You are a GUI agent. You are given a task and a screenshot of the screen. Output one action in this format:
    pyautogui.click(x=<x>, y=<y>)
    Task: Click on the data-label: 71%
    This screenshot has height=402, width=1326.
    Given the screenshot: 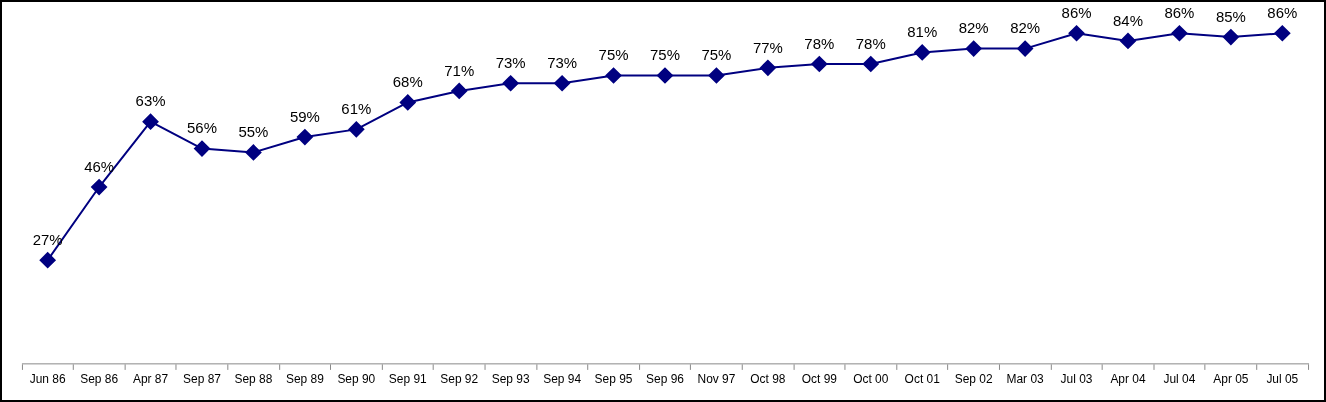 What is the action you would take?
    pyautogui.click(x=459, y=70)
    